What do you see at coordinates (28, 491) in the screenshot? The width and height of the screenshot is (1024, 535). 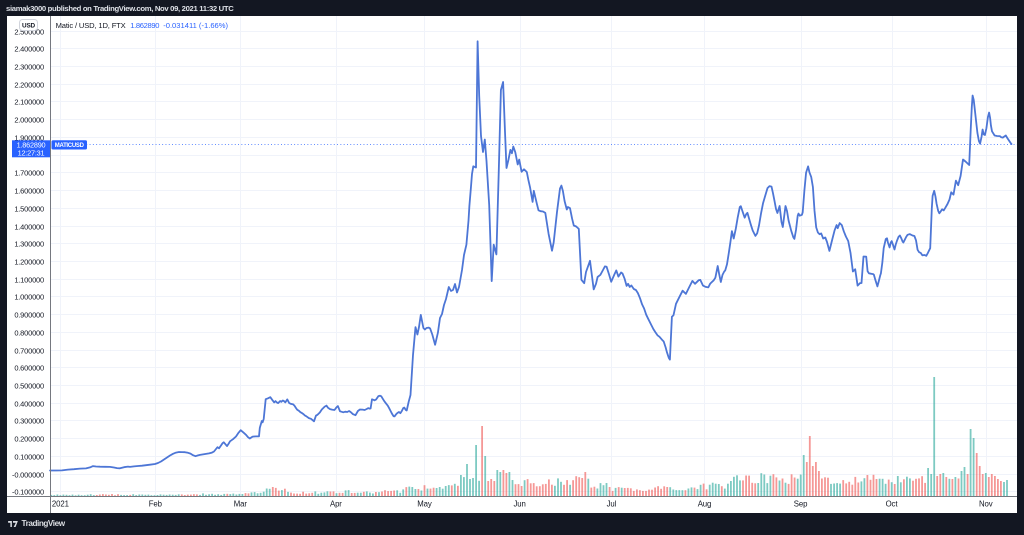 I see `svg-text: -0.100000` at bounding box center [28, 491].